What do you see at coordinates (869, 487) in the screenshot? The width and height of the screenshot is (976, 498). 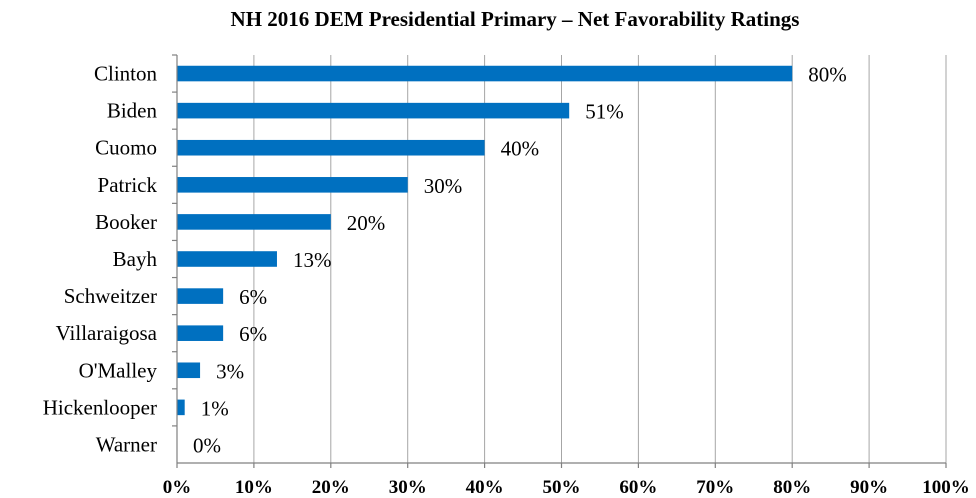 I see `x-tick-label-90: 90%` at bounding box center [869, 487].